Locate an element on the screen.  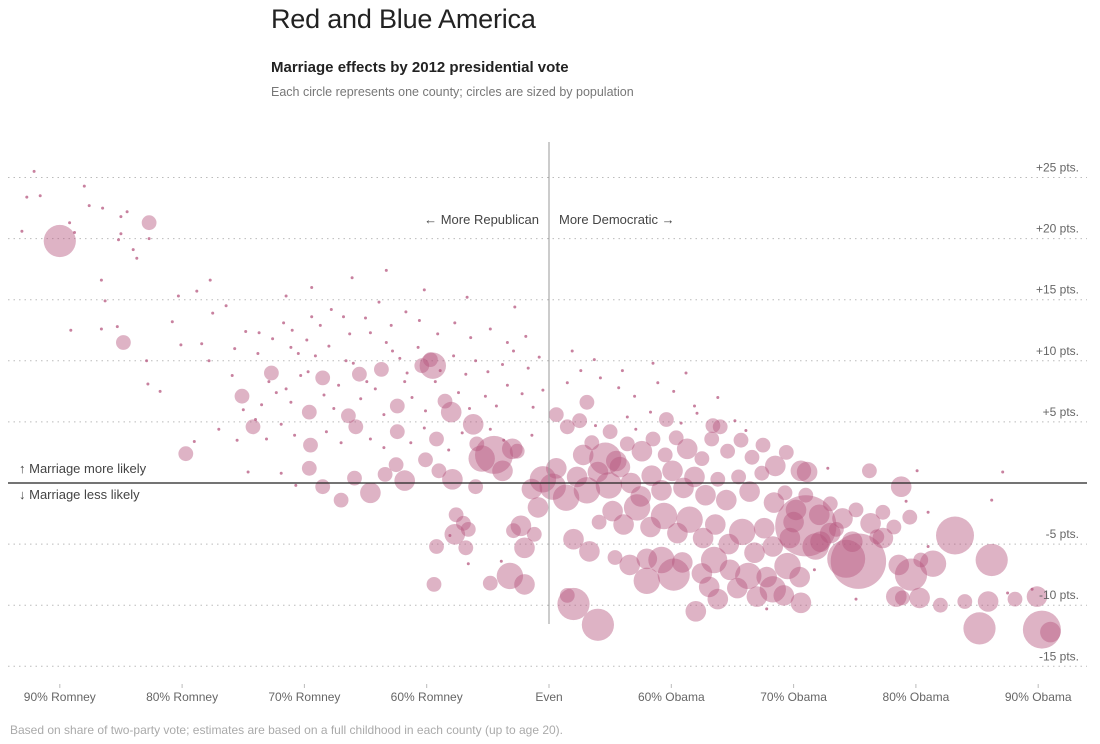
chart-title: Red and Blue America is located at coordinates (403, 19).